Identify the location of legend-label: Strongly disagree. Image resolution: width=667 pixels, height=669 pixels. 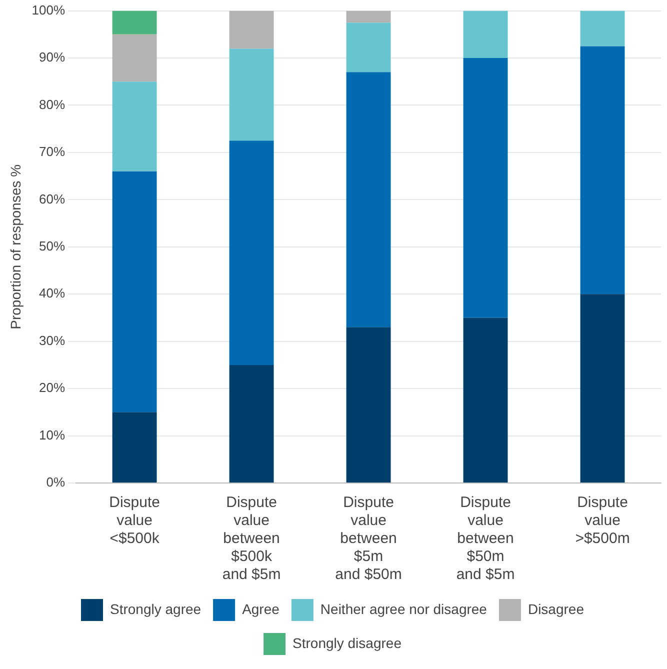
(347, 642).